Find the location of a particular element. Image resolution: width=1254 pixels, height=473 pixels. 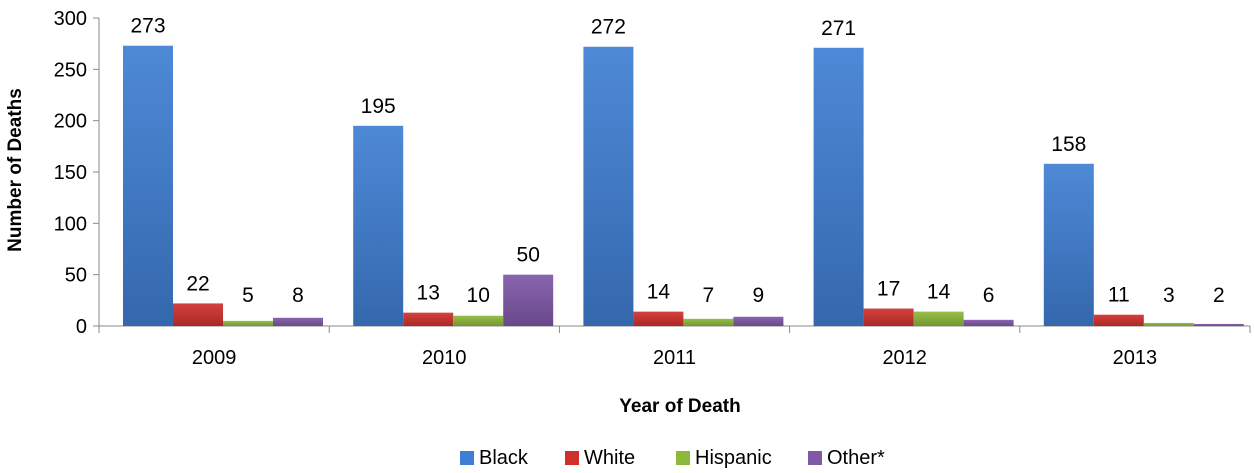

legend-label: White is located at coordinates (609, 458).